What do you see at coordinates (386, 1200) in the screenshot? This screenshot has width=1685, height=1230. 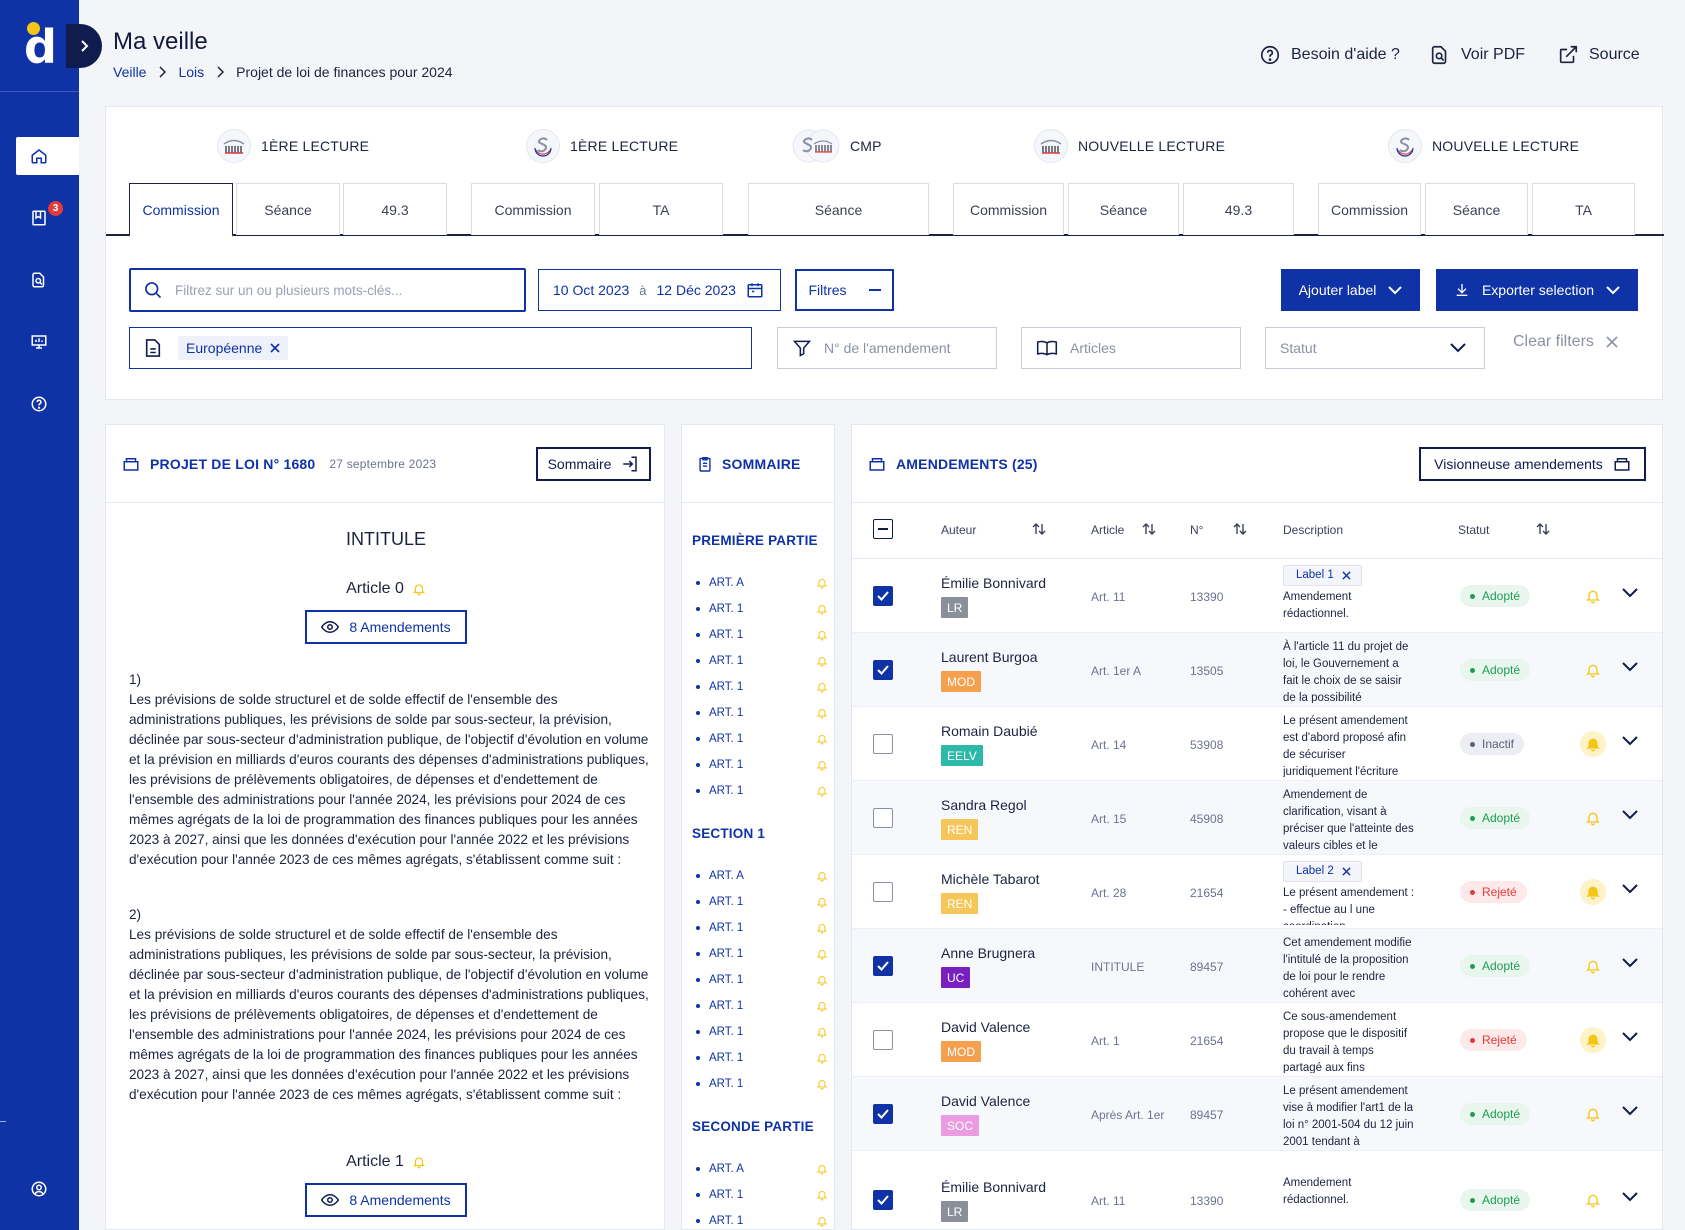 I see `article-amendments-button: 8 Amendements` at bounding box center [386, 1200].